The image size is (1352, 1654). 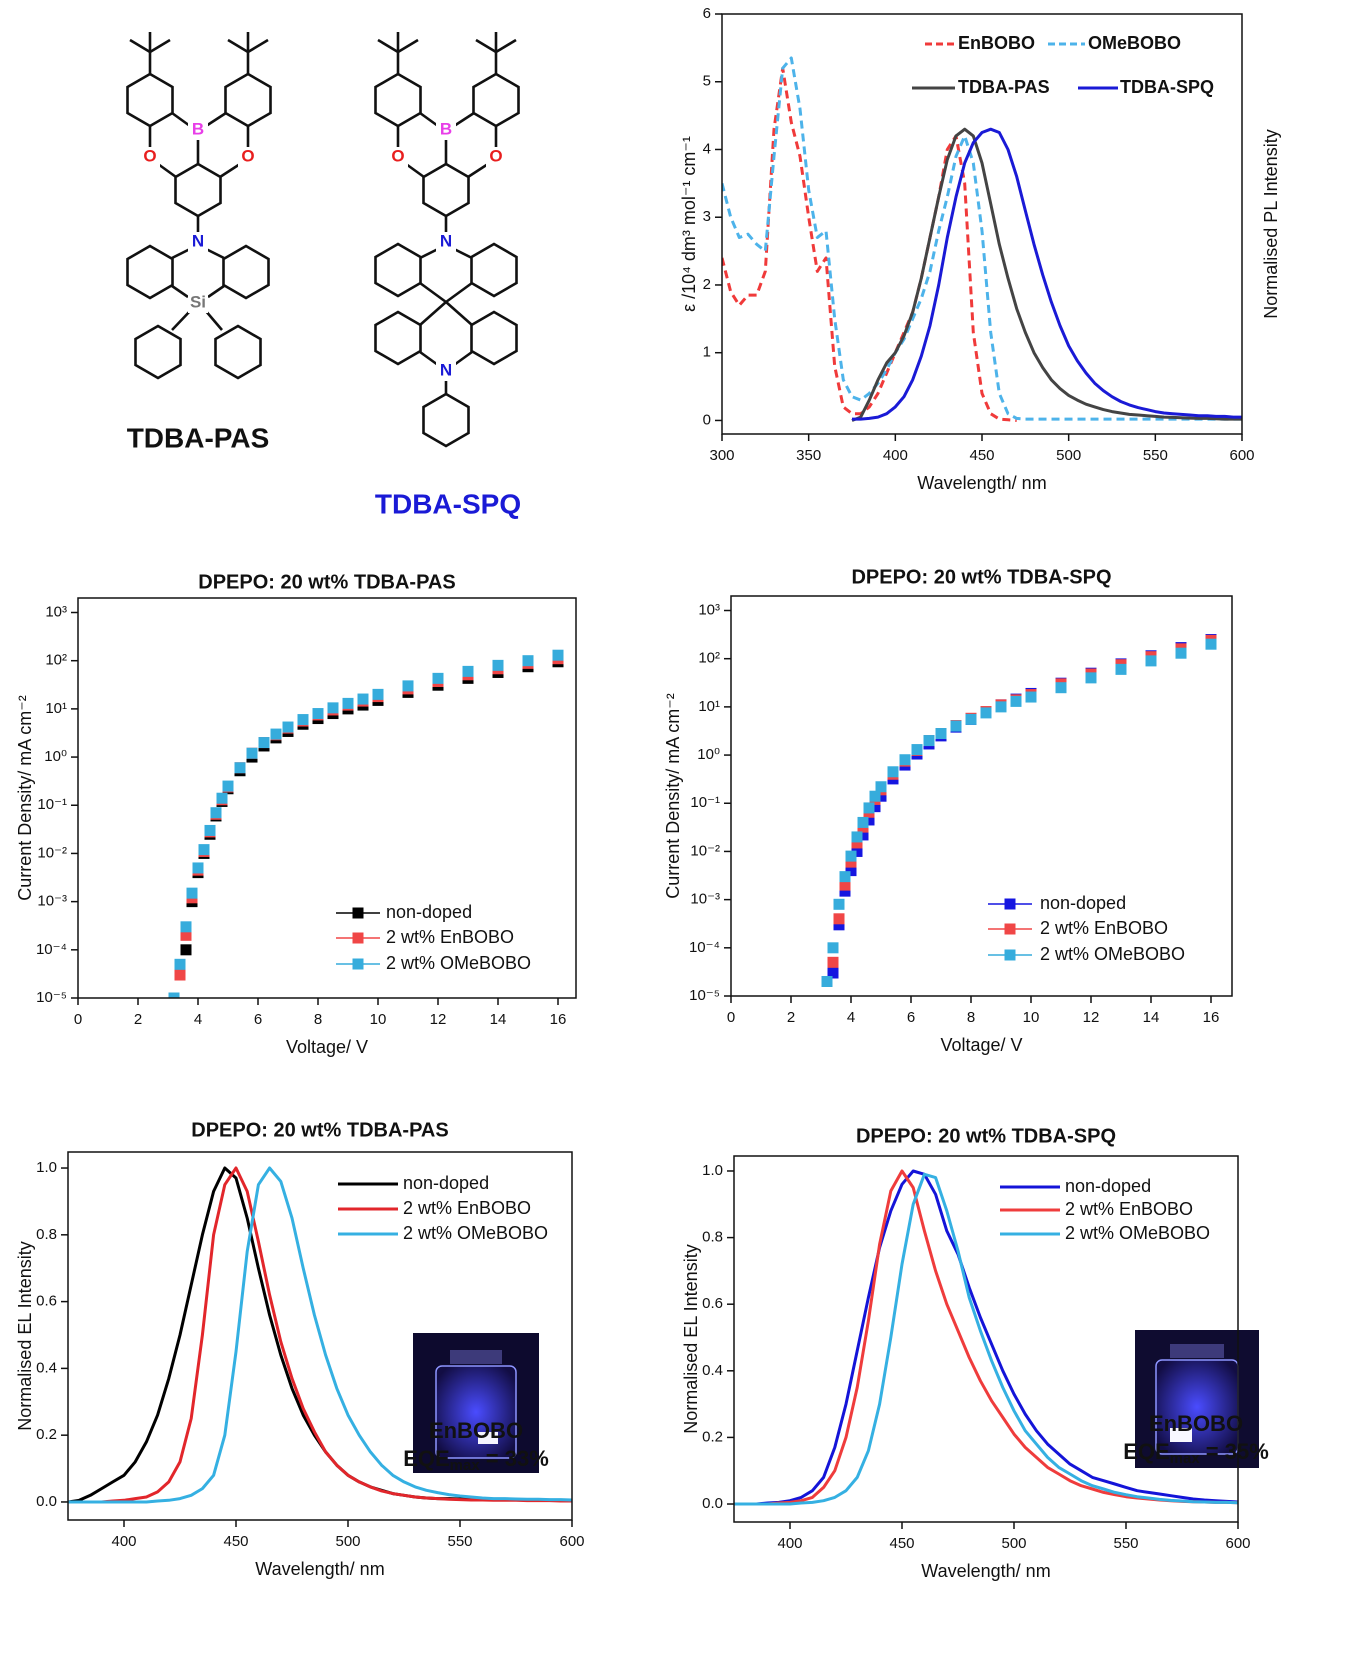 What do you see at coordinates (981, 1045) in the screenshot?
I see `x-axis-label: Voltage/ V` at bounding box center [981, 1045].